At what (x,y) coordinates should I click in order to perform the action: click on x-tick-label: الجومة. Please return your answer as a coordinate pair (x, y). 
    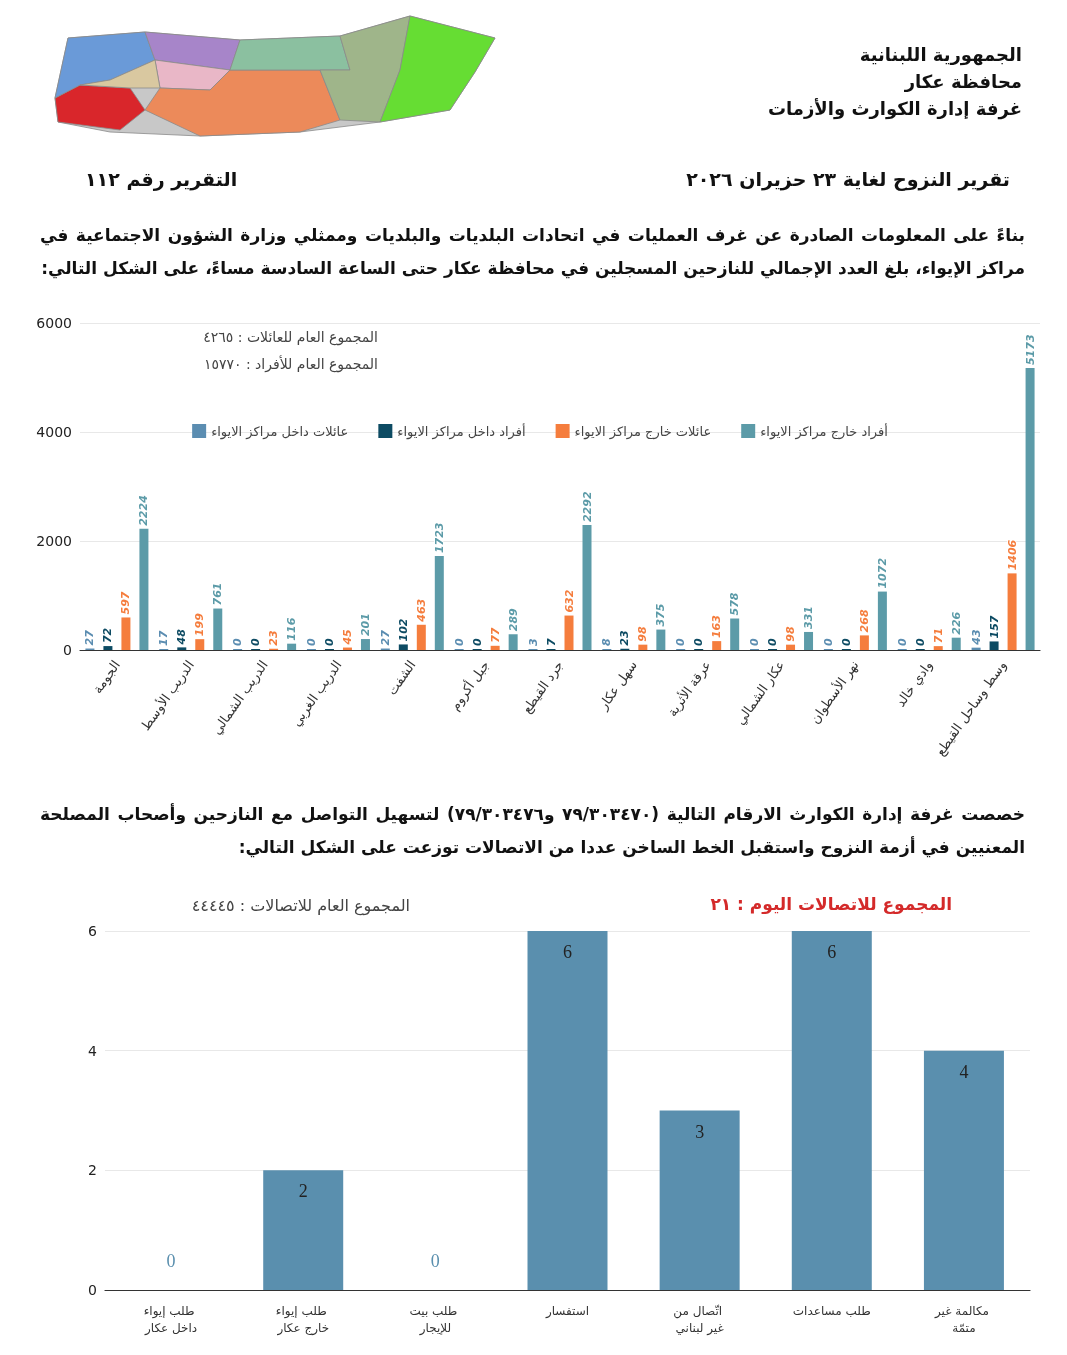
    Looking at the image, I should click on (106, 677).